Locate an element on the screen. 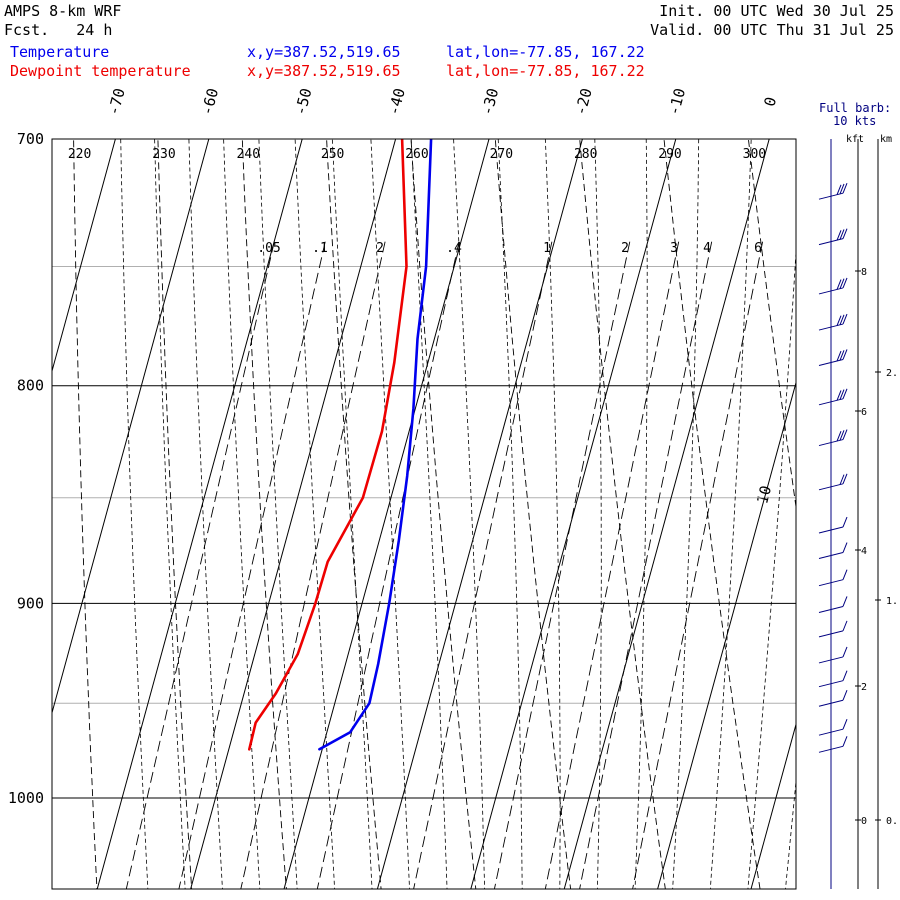 The image size is (900, 900). isotherm-label: -60 is located at coordinates (210, 101).